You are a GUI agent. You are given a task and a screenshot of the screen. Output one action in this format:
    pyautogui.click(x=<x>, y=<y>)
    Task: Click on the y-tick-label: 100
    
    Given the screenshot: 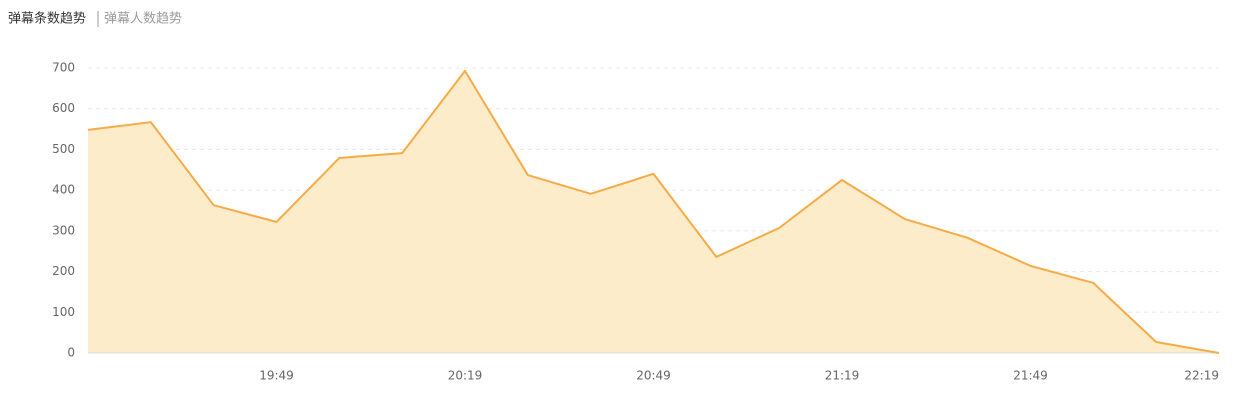 What is the action you would take?
    pyautogui.click(x=63, y=312)
    